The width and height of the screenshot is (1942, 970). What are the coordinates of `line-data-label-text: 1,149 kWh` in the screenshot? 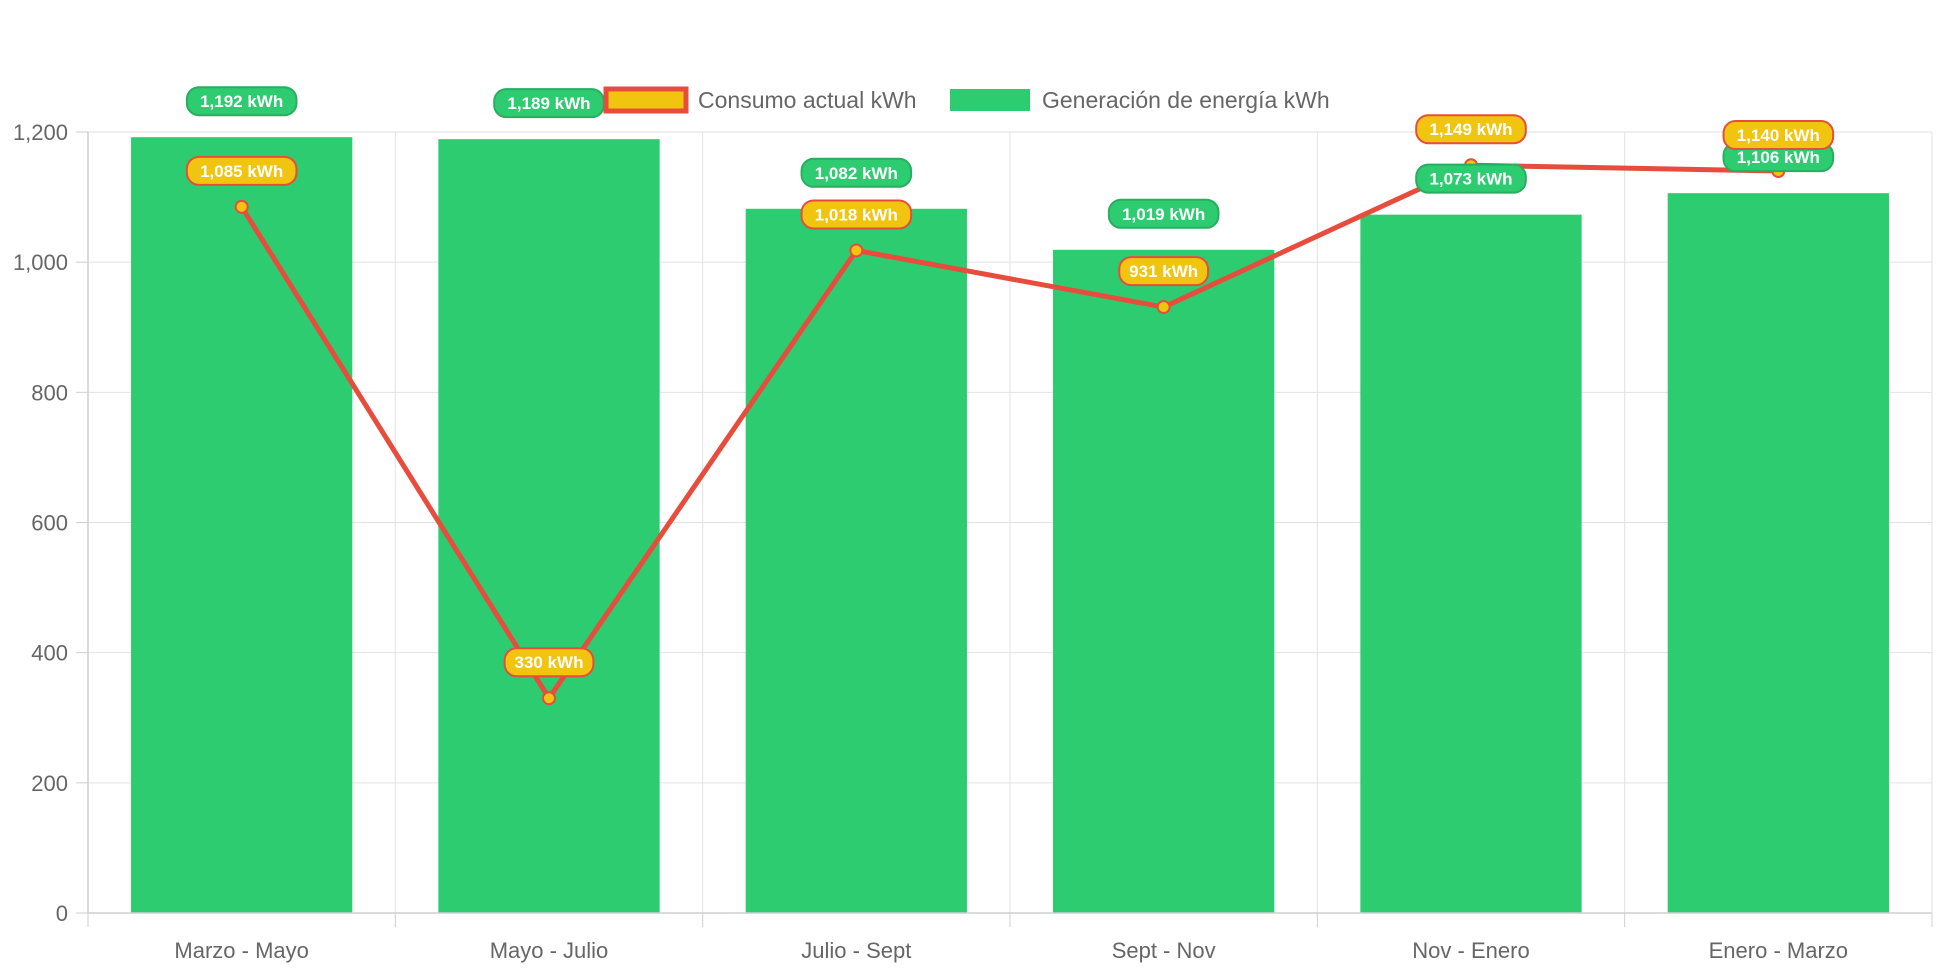 It's located at (1470, 129).